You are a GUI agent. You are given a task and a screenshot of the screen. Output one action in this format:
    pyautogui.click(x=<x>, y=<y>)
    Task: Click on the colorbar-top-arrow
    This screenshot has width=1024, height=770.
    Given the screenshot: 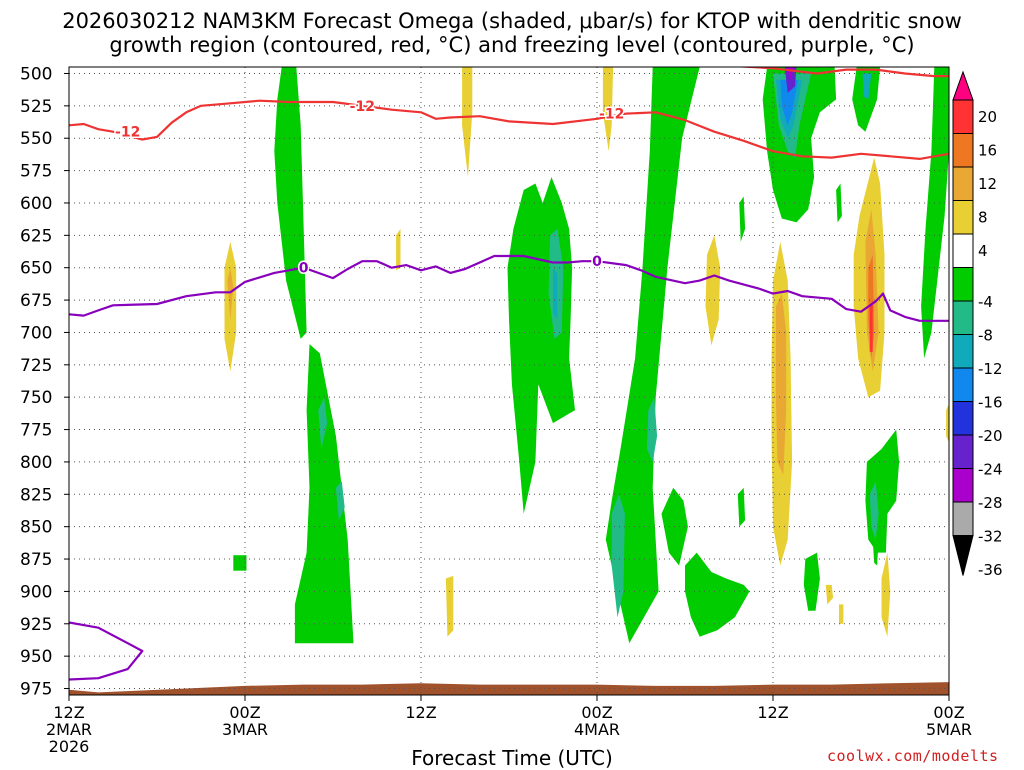 What is the action you would take?
    pyautogui.click(x=963, y=85)
    